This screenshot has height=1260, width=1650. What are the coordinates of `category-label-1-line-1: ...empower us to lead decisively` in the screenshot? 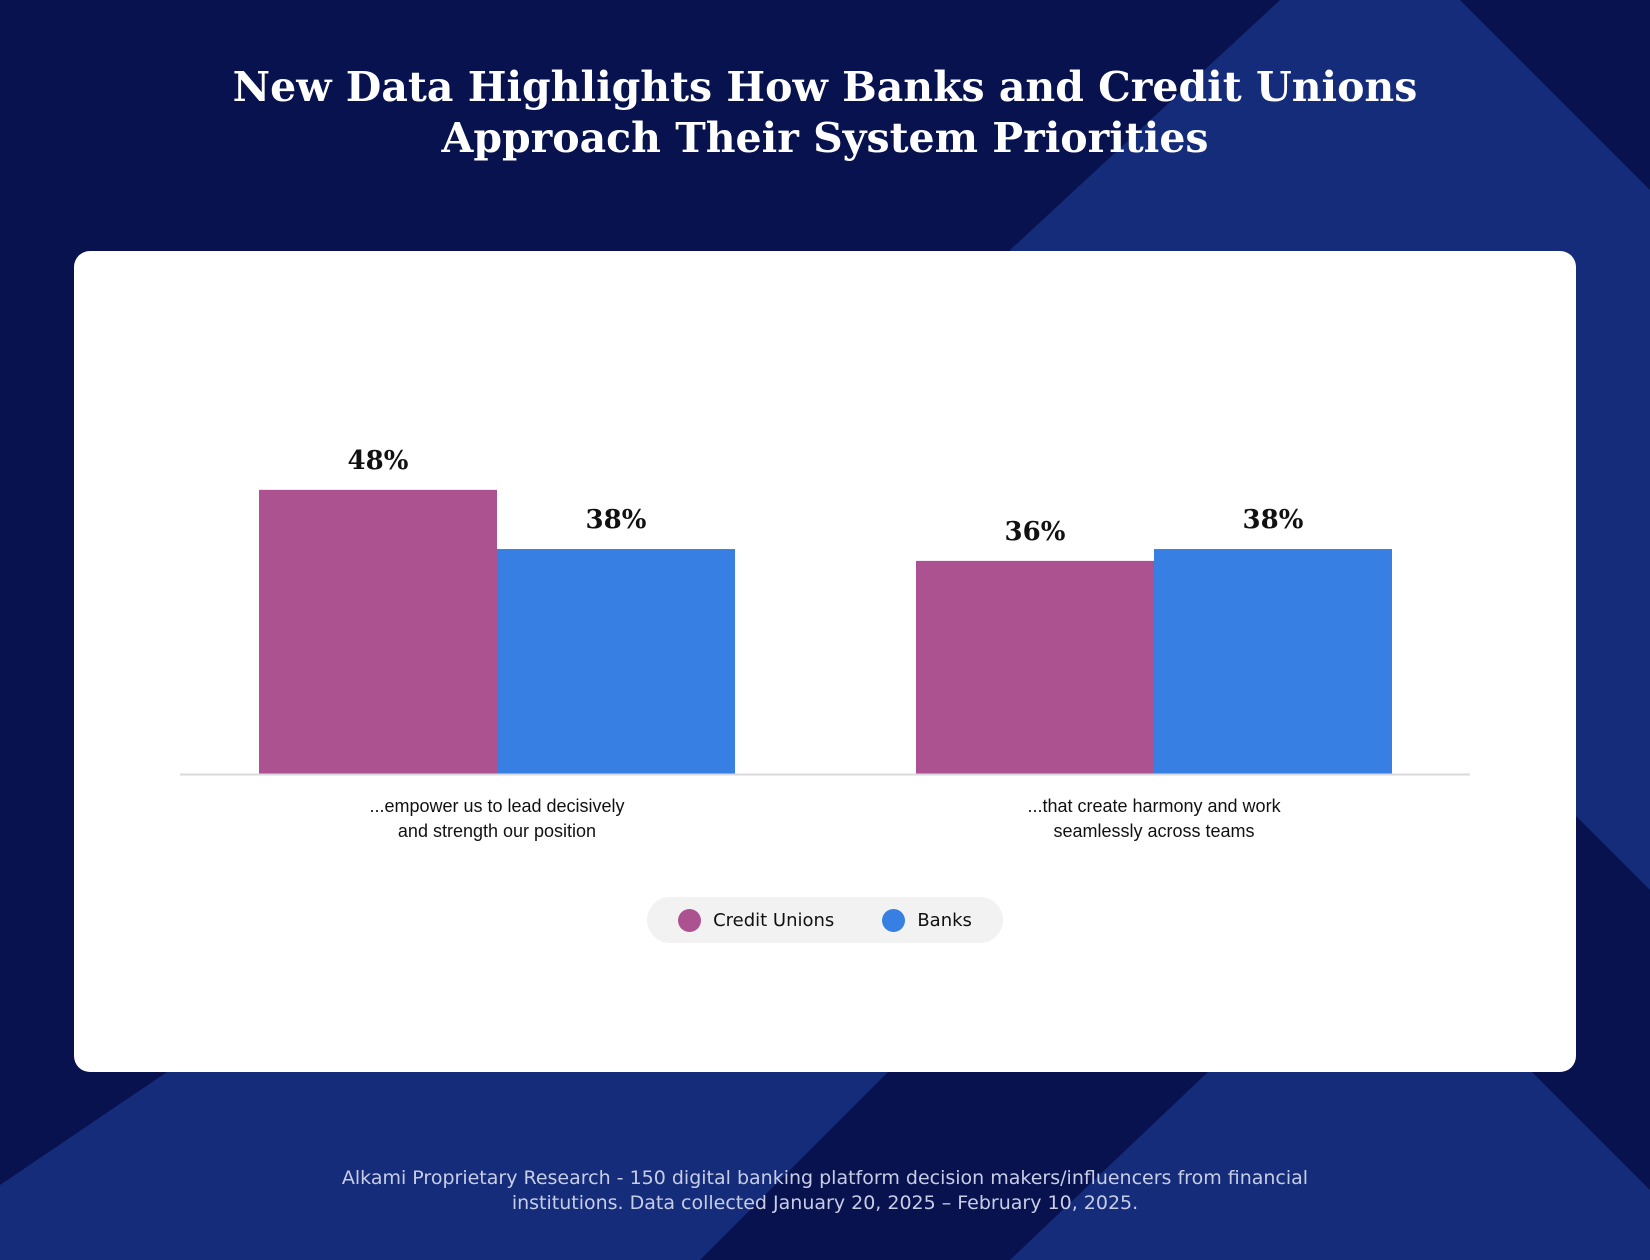 It's located at (496, 806).